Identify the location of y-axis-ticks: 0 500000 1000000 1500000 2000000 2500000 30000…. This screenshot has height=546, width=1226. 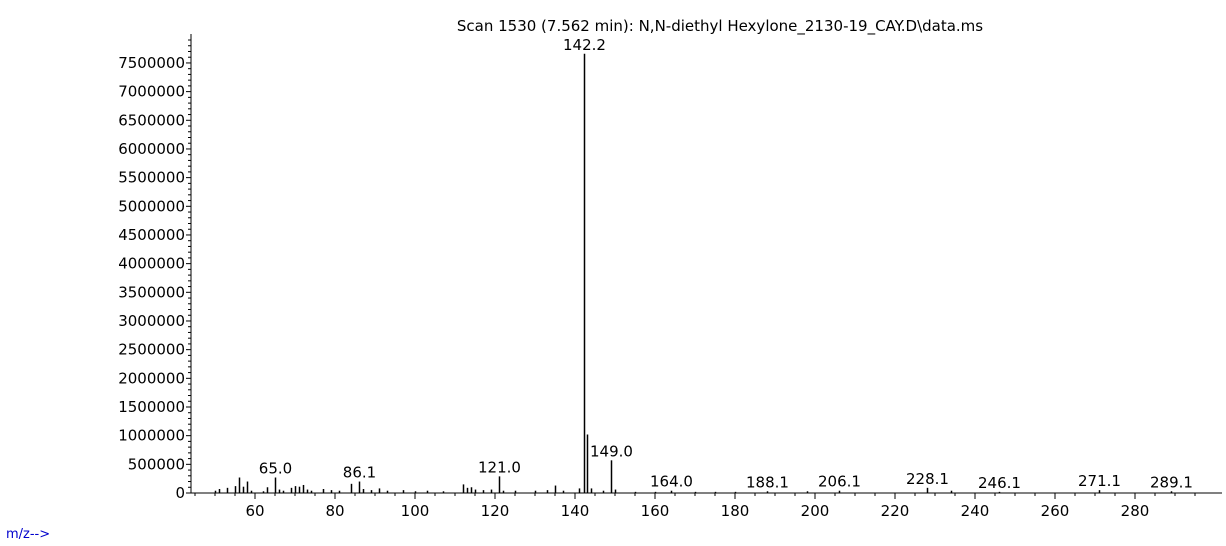
(154, 270).